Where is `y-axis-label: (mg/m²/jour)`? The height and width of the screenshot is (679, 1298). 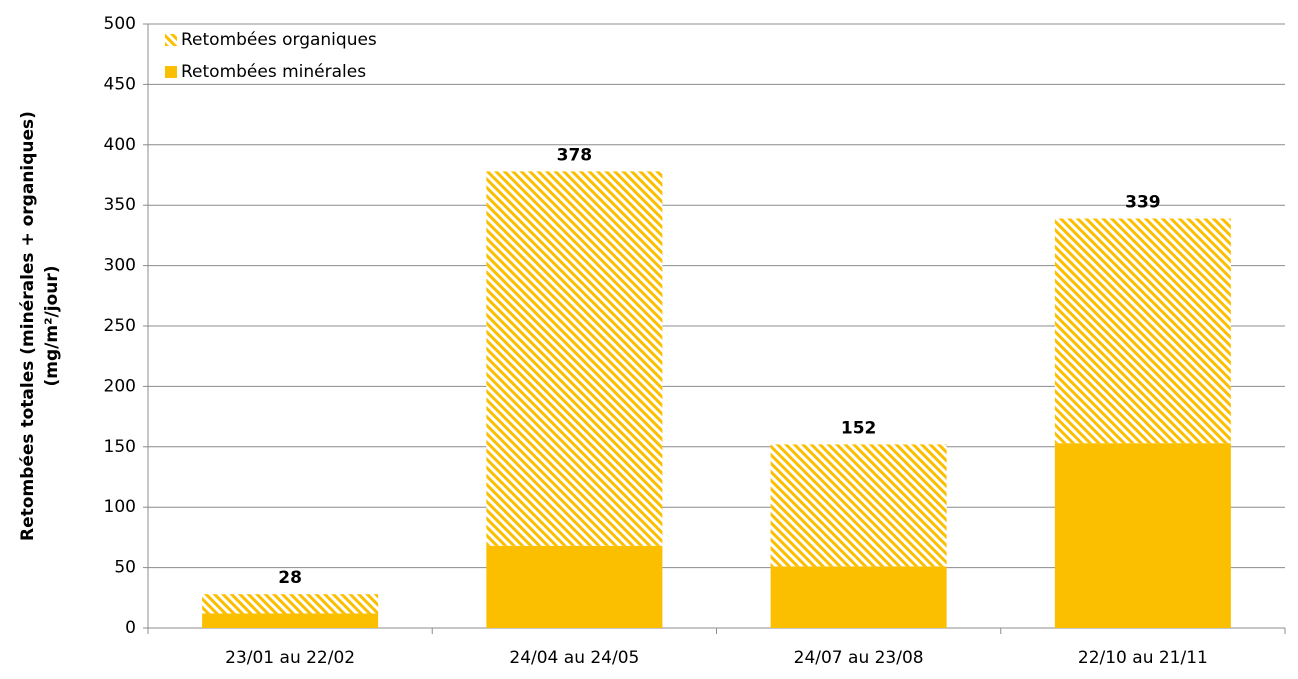 y-axis-label: (mg/m²/jour) is located at coordinates (52, 326).